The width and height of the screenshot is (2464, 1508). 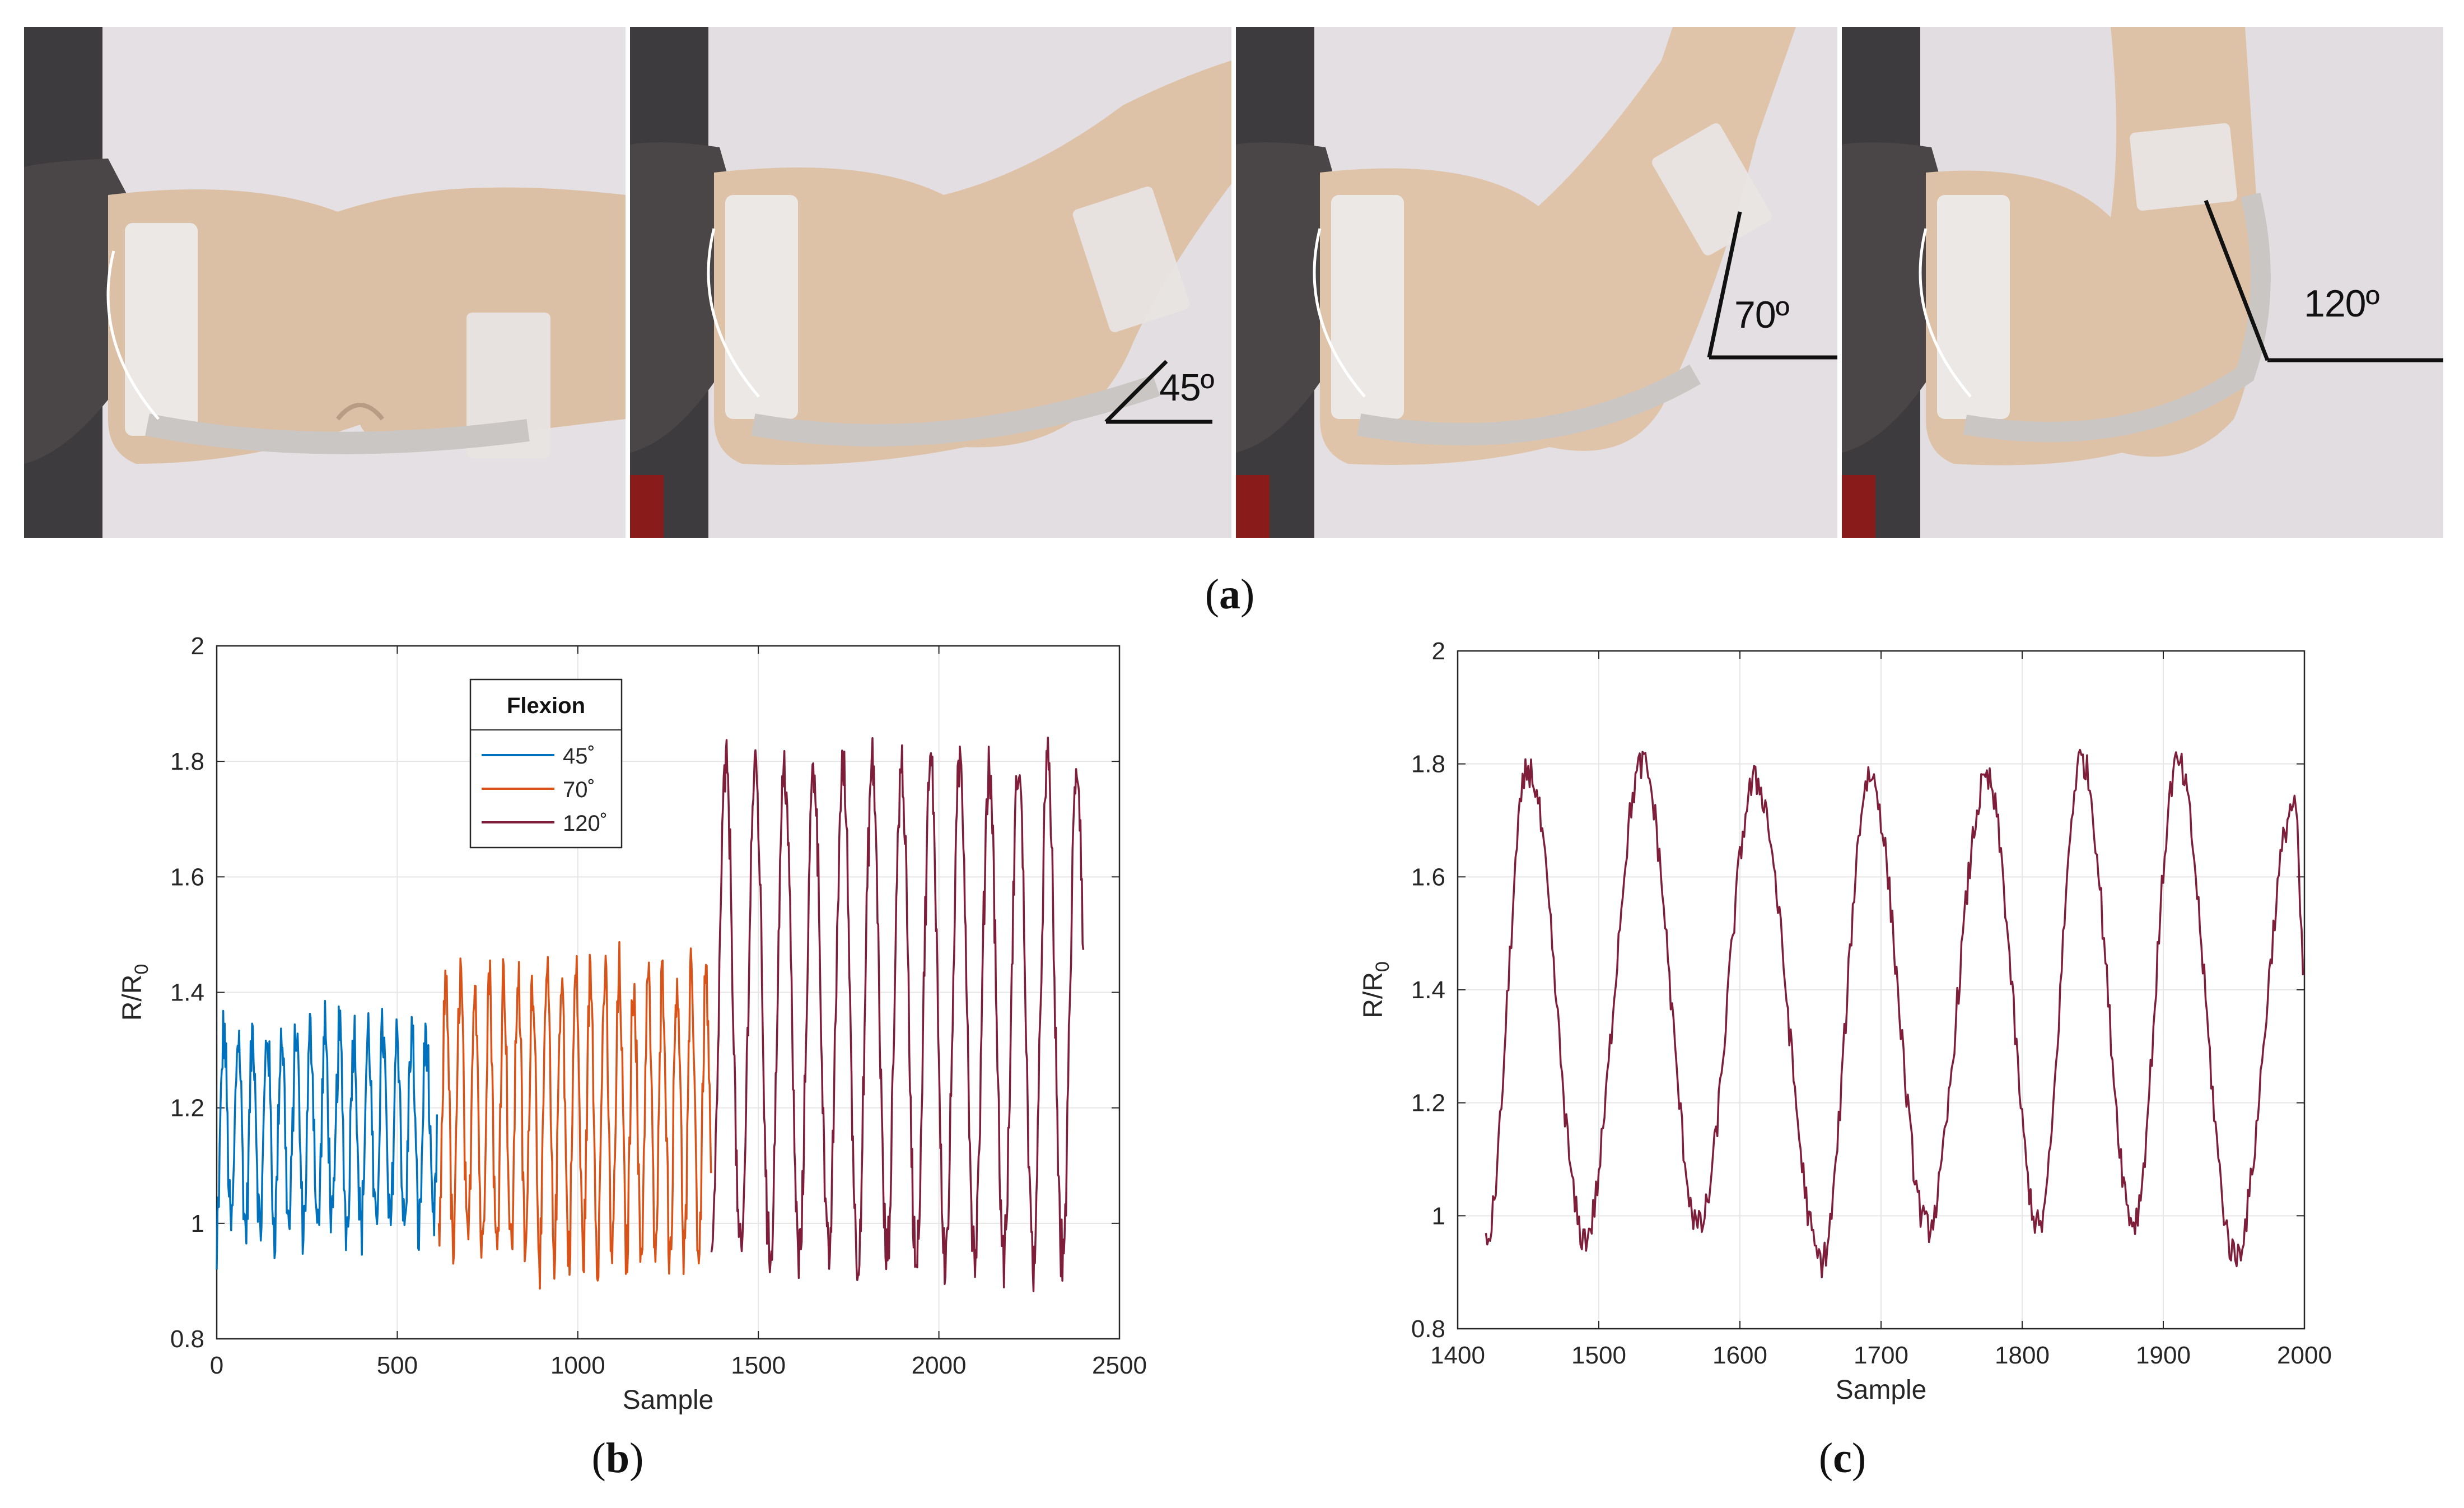 I want to click on angle-label: 45º, so click(x=1186, y=388).